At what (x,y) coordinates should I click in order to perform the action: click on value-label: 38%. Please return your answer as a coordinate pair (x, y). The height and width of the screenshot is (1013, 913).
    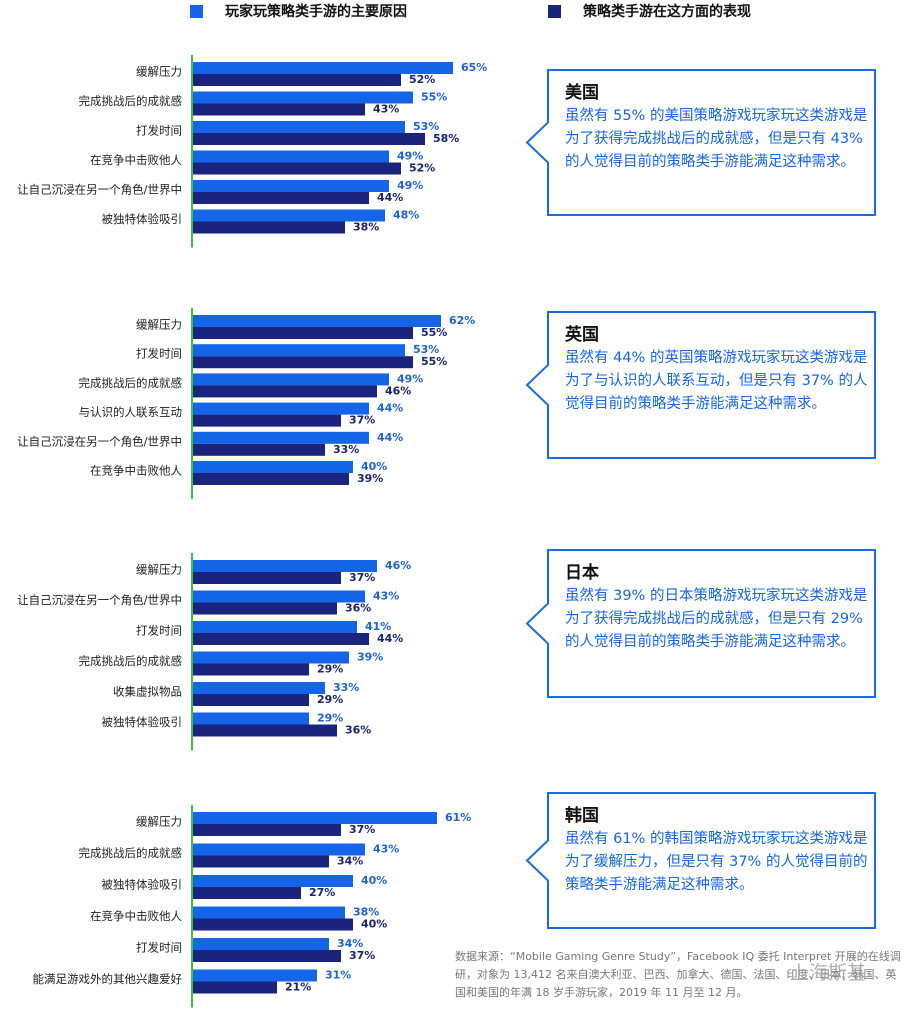
    Looking at the image, I should click on (366, 912).